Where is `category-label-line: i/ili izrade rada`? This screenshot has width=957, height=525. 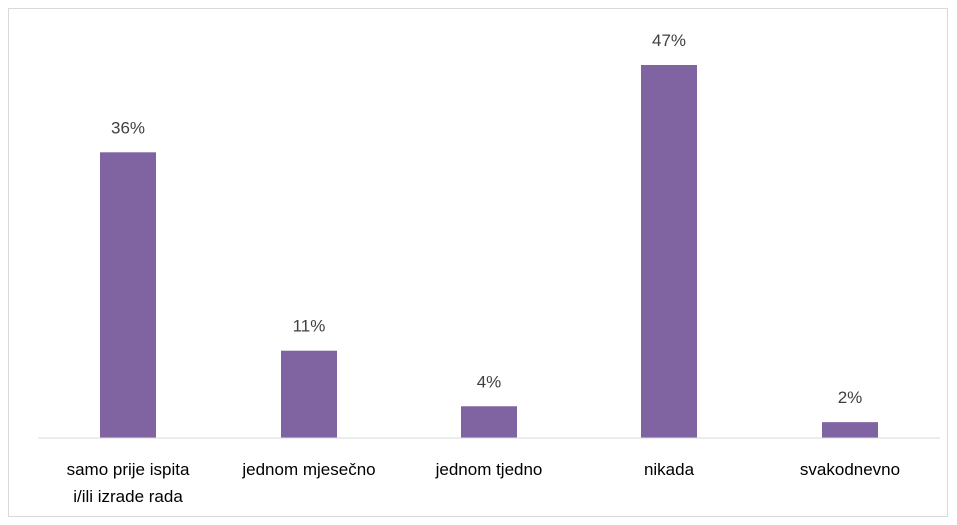
category-label-line: i/ili izrade rada is located at coordinates (128, 496).